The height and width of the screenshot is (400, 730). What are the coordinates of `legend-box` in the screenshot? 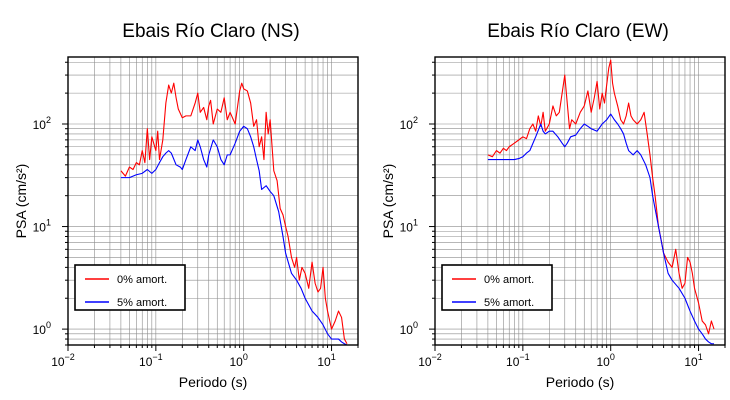 It's located at (130, 287).